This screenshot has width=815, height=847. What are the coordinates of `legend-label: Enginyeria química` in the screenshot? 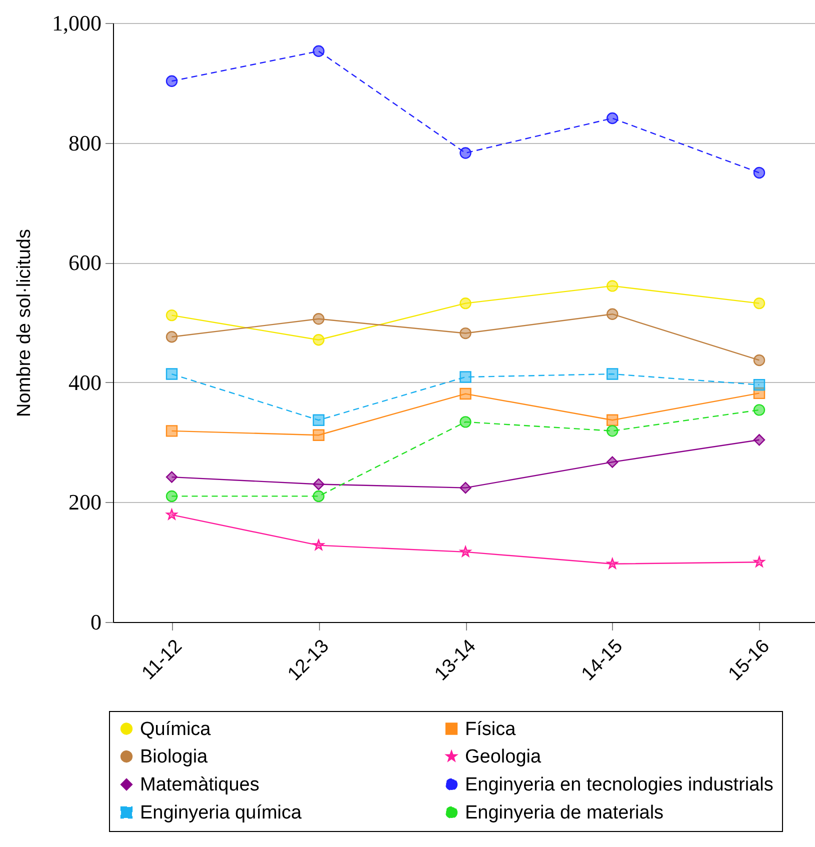 It's located at (221, 813).